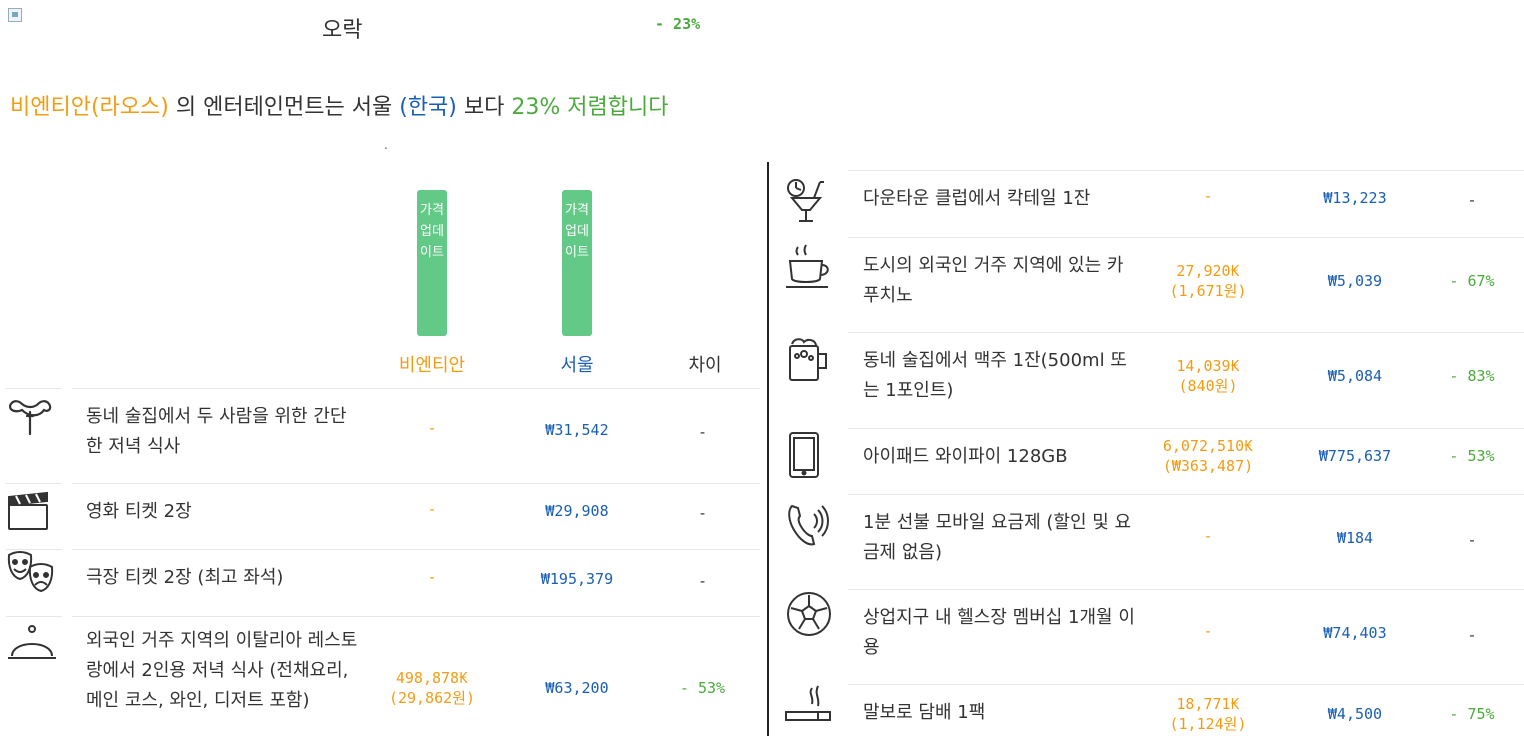 This screenshot has width=1524, height=755. I want to click on city2-price: ₩13,223, so click(1355, 198).